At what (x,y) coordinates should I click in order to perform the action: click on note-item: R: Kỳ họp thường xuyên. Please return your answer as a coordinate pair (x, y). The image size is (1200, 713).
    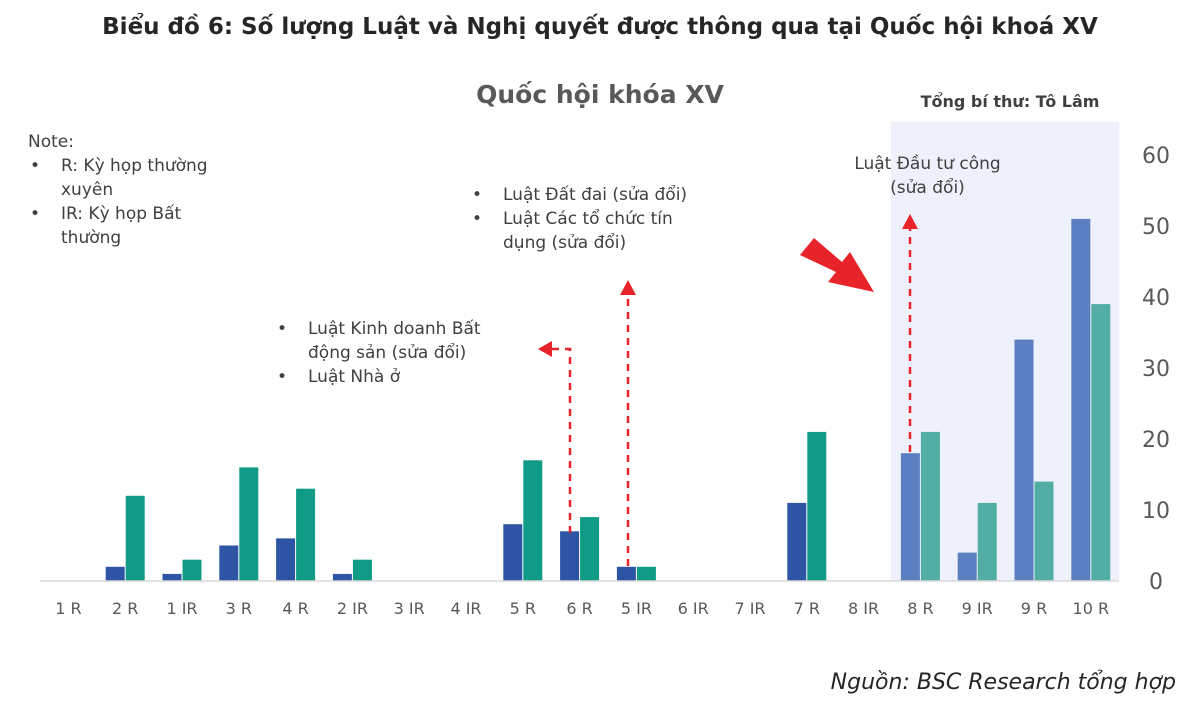
    Looking at the image, I should click on (139, 178).